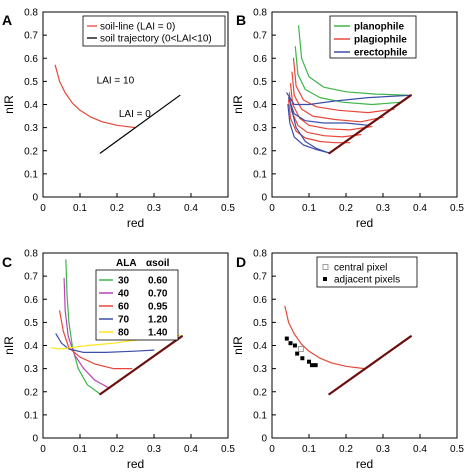 This screenshot has width=474, height=475. Describe the element at coordinates (158, 263) in the screenshot. I see `legend-header: αsoil` at that location.